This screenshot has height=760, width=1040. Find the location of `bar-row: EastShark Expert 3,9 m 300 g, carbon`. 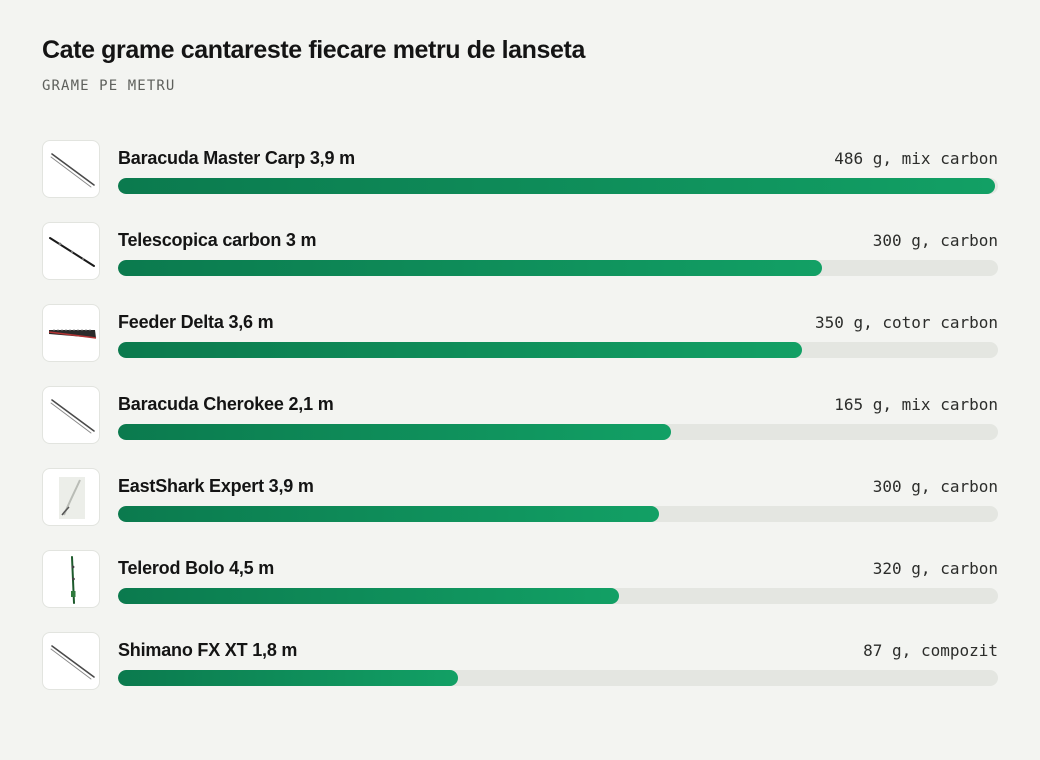

bar-row: EastShark Expert 3,9 m 300 g, carbon is located at coordinates (520, 509).